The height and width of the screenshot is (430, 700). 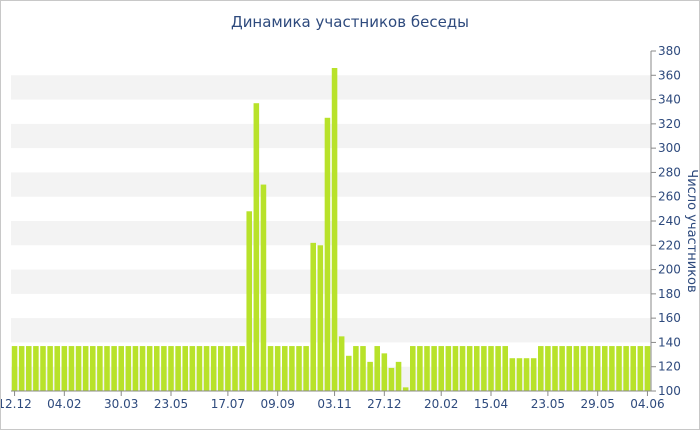 I want to click on y-tick-label: 260, so click(x=669, y=197).